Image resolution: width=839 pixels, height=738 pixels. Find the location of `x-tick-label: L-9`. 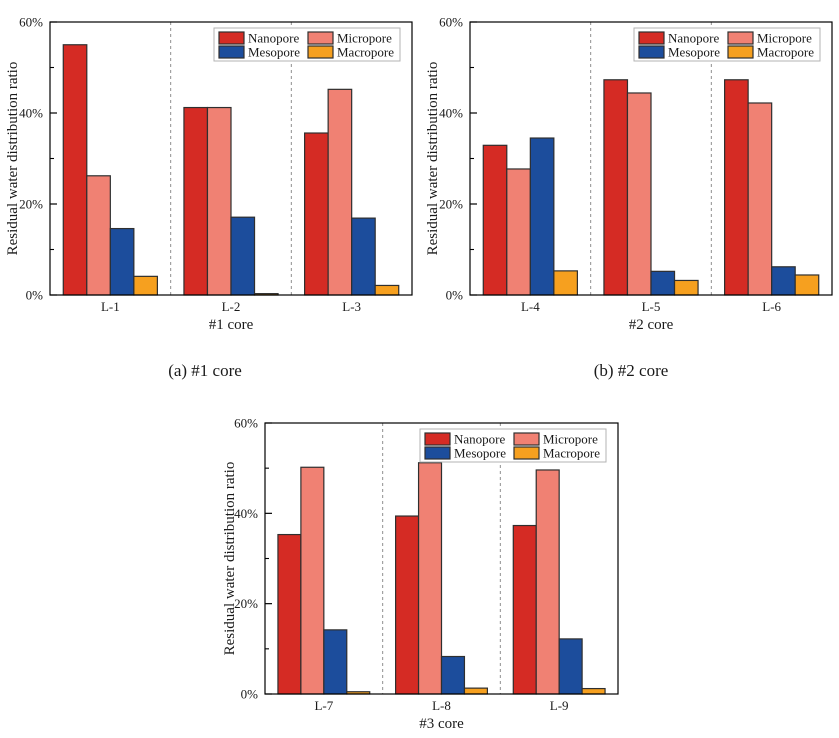

x-tick-label: L-9 is located at coordinates (559, 705).